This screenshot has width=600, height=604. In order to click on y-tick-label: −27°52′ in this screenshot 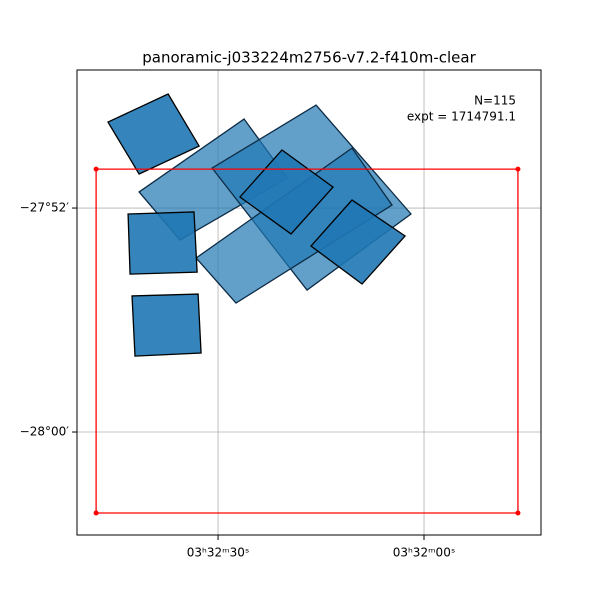, I will do `click(45, 208)`.